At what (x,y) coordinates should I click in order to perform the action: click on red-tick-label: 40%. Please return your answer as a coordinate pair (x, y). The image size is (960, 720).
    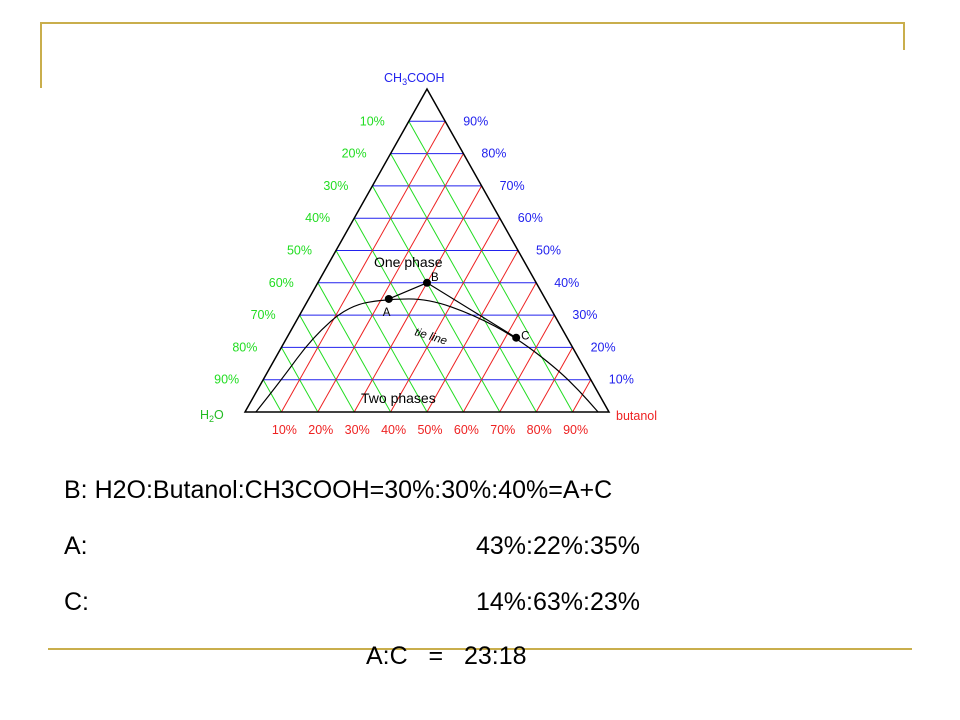
    Looking at the image, I should click on (393, 430).